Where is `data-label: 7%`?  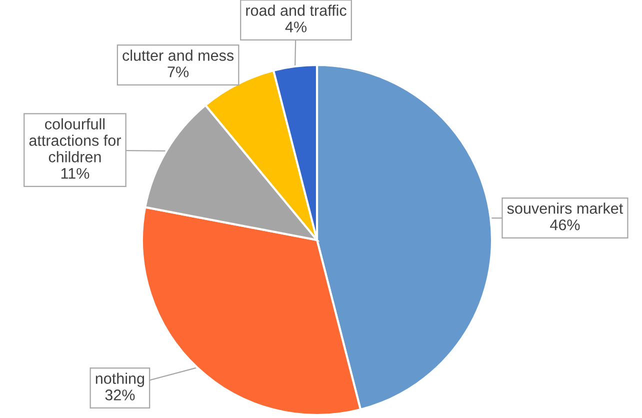 data-label: 7% is located at coordinates (178, 72).